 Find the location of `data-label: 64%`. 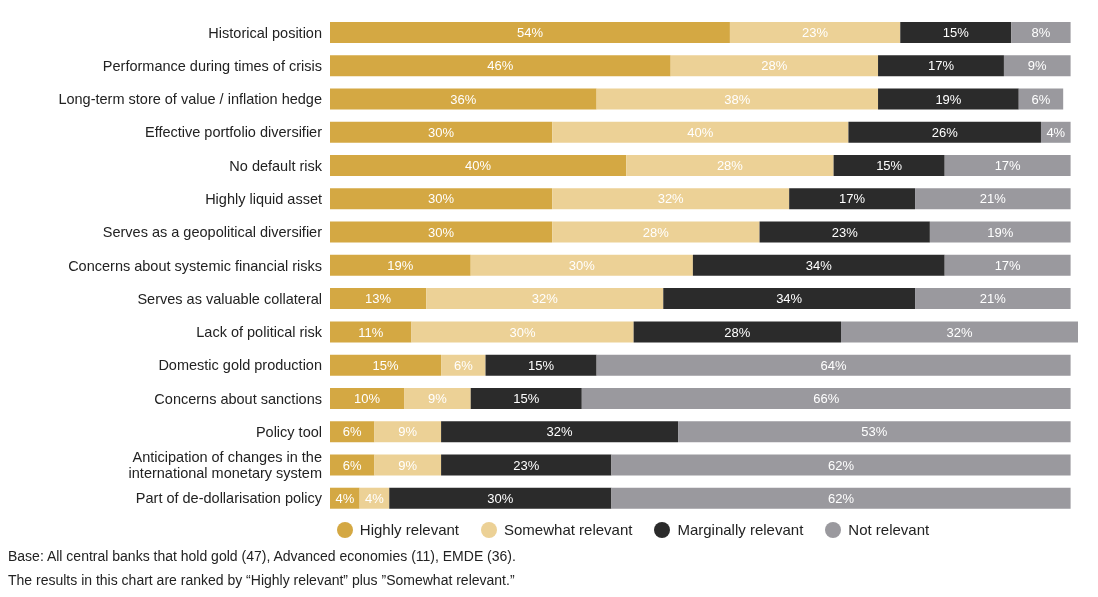

data-label: 64% is located at coordinates (834, 365).